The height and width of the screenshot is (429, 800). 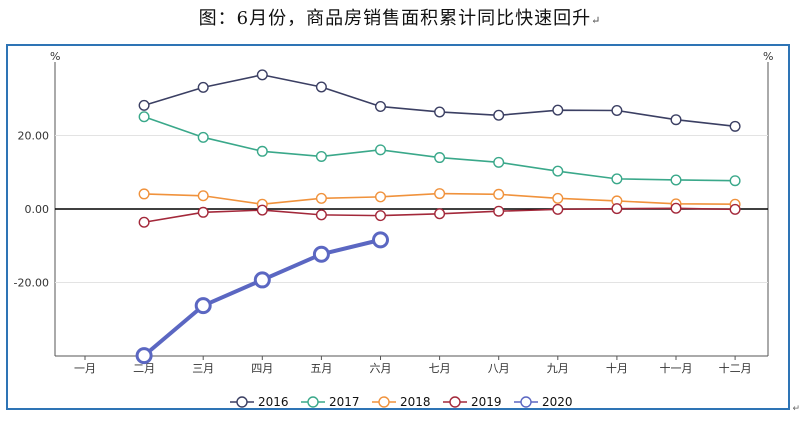 What do you see at coordinates (796, 409) in the screenshot?
I see `paragraph-mark: ↵` at bounding box center [796, 409].